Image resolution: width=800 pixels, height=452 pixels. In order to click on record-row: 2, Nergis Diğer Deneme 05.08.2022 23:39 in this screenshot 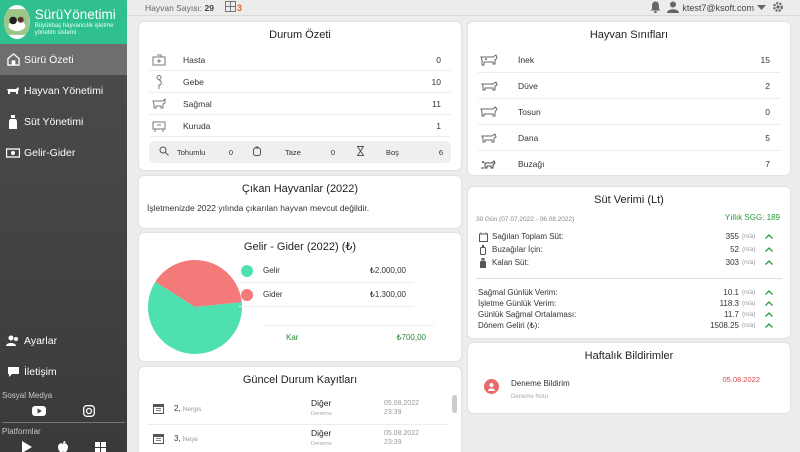, I will do `click(298, 410)`.